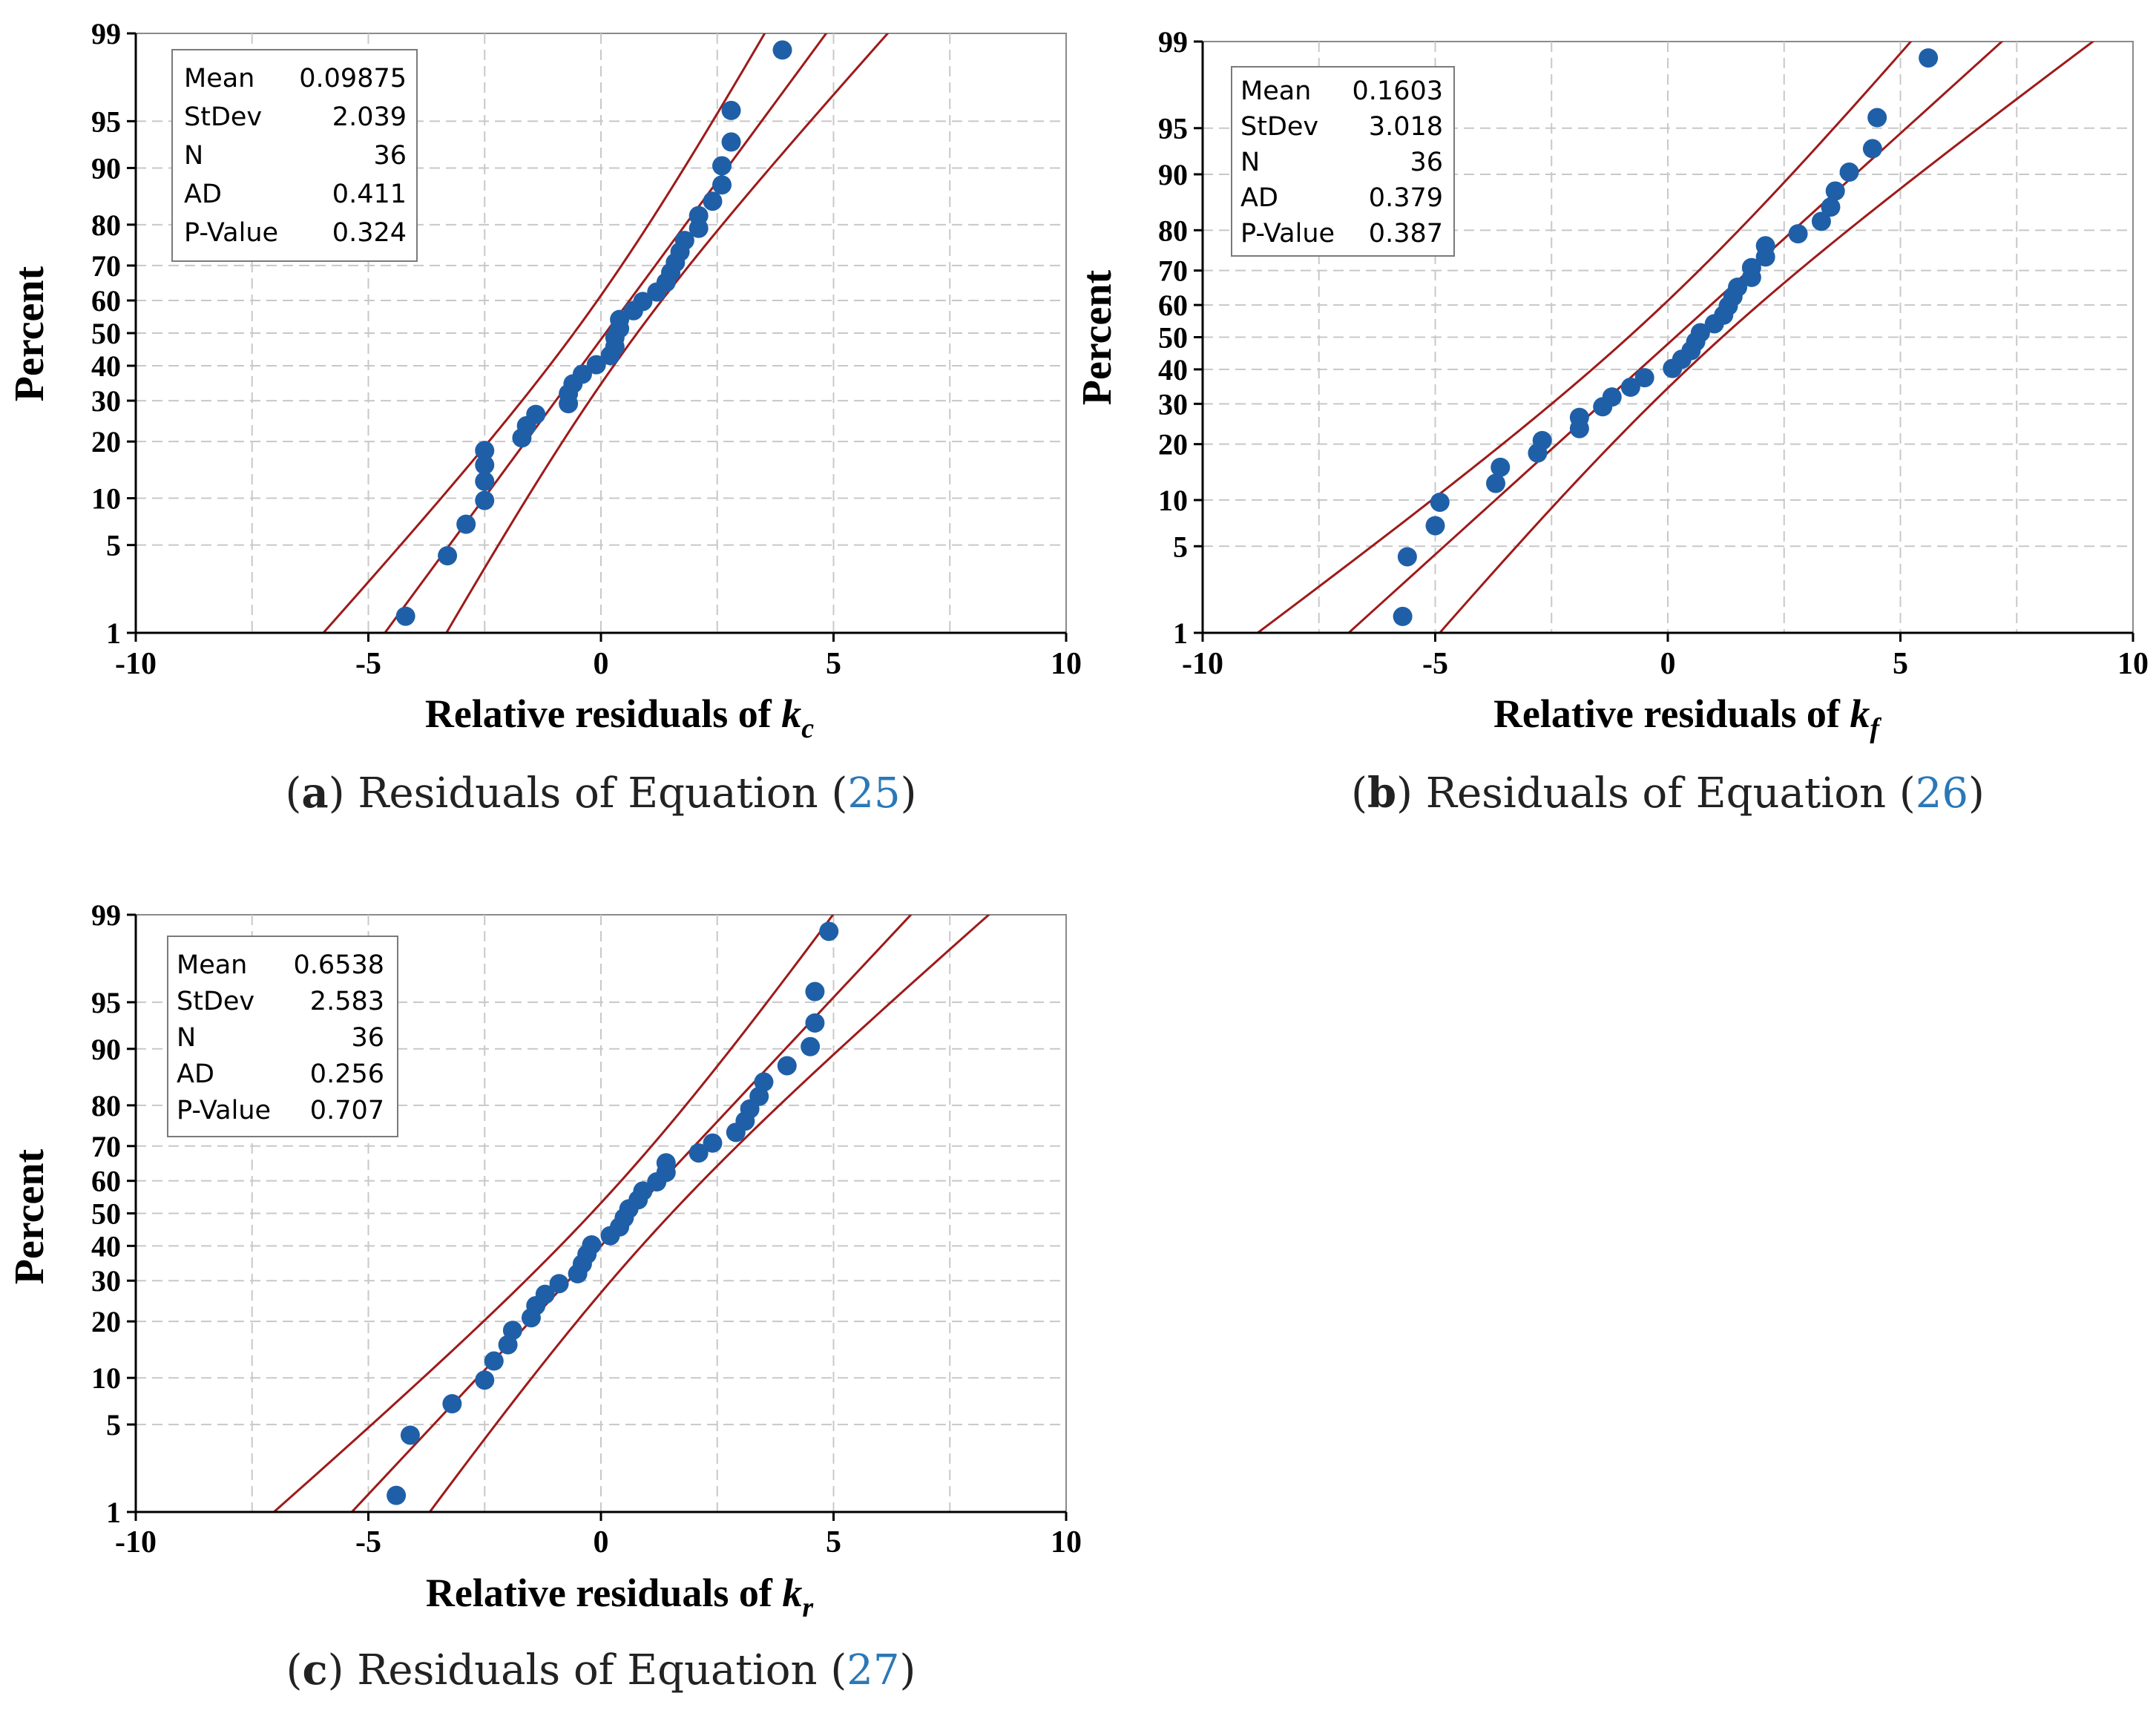 Image resolution: width=2156 pixels, height=1716 pixels. Describe the element at coordinates (873, 1670) in the screenshot. I see `caption-equation-link: 27` at that location.